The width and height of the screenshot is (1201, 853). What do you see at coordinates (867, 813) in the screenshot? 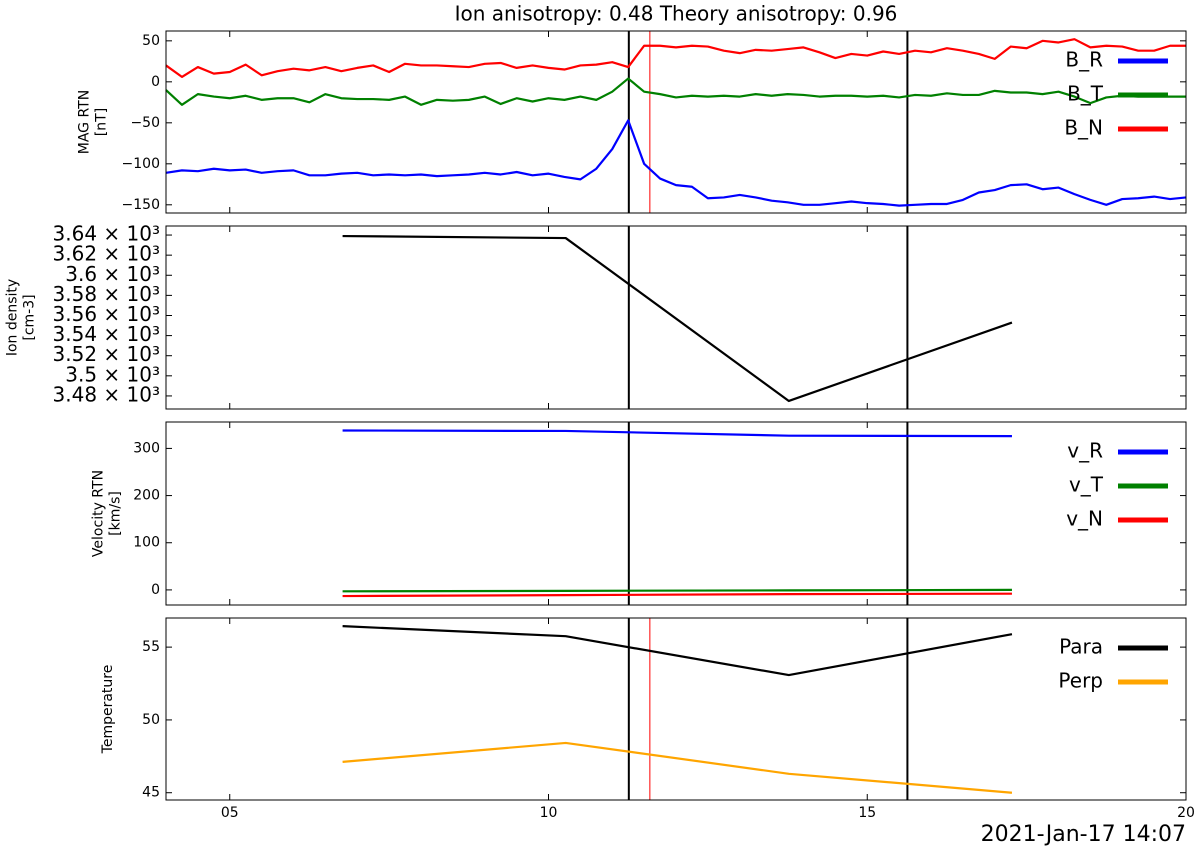
I see `x-tick-label: 15` at bounding box center [867, 813].